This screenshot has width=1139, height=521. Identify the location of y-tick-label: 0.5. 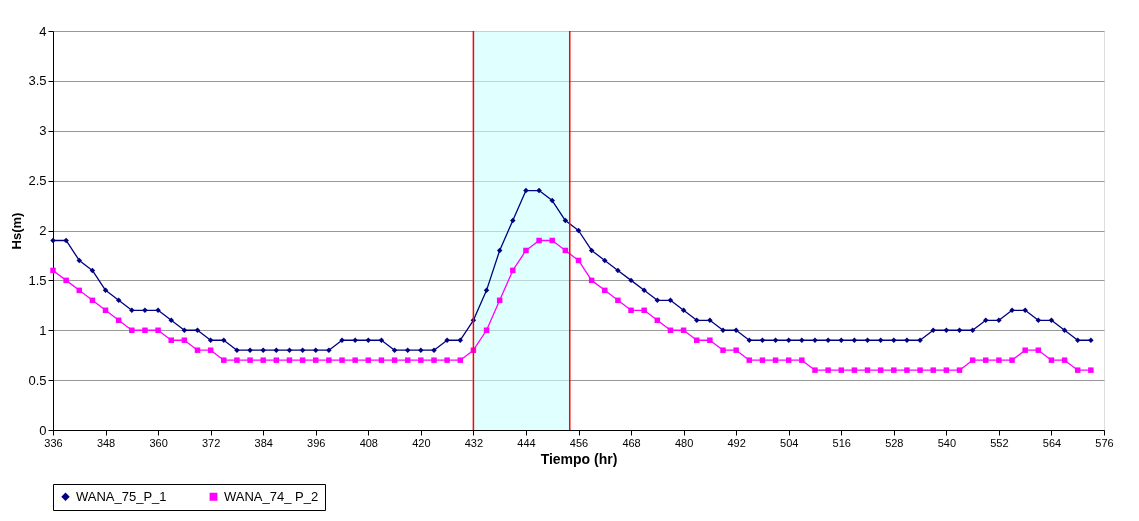
(37, 380).